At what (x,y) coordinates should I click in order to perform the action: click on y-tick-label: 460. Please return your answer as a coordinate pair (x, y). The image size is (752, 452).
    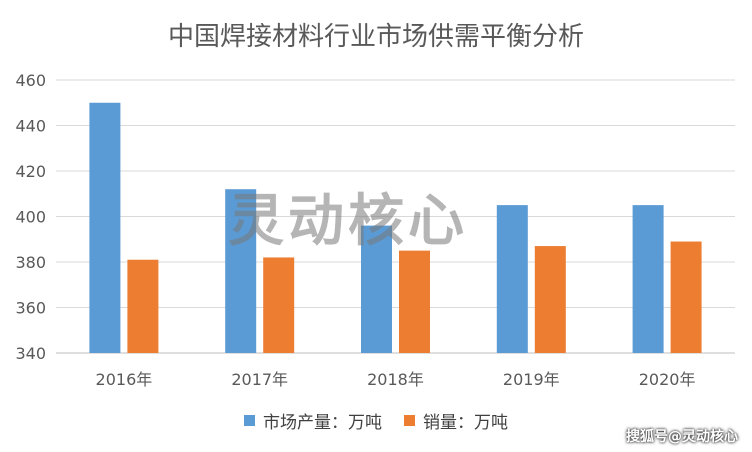
    Looking at the image, I should click on (30, 80).